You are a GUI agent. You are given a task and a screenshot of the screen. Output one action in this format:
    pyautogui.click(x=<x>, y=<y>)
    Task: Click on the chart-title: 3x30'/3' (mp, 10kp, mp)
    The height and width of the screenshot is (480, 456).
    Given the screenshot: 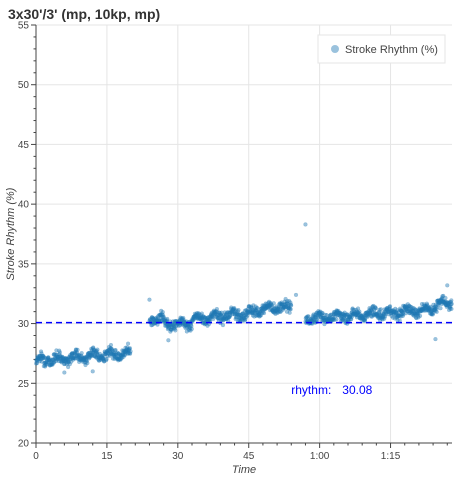 What is the action you would take?
    pyautogui.click(x=84, y=14)
    